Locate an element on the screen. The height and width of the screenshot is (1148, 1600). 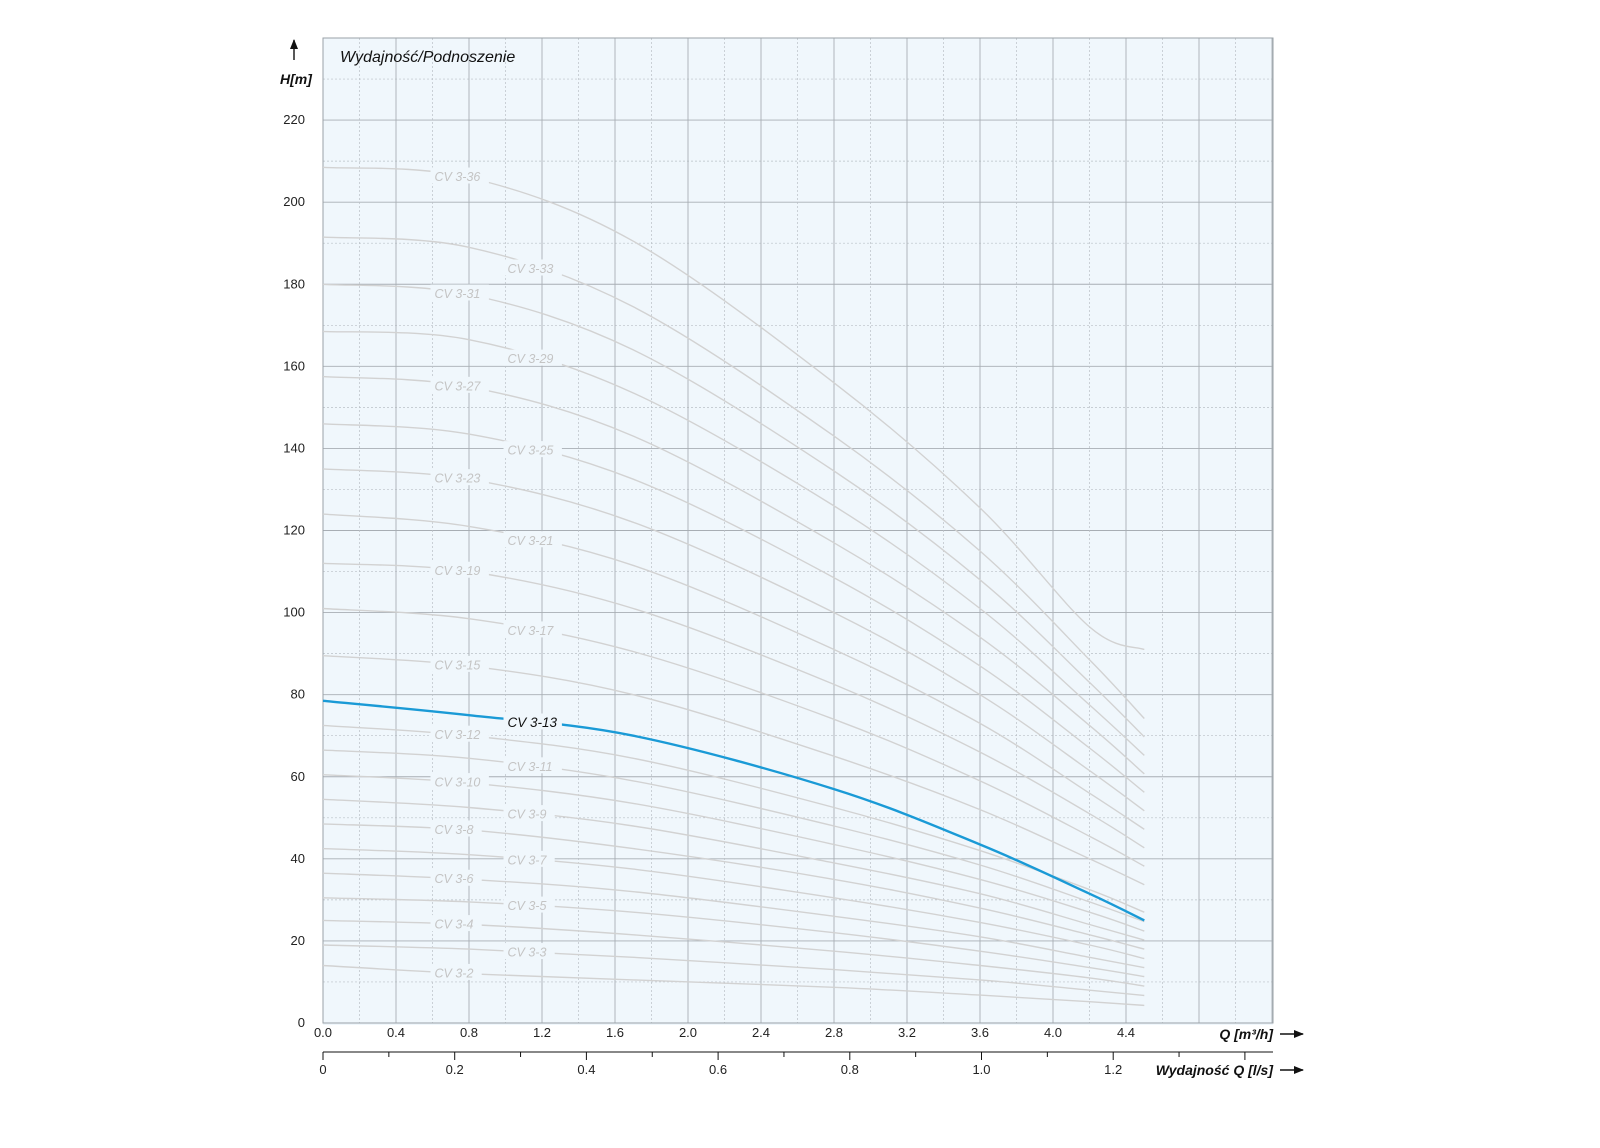
y-tick-label: 120 is located at coordinates (294, 530).